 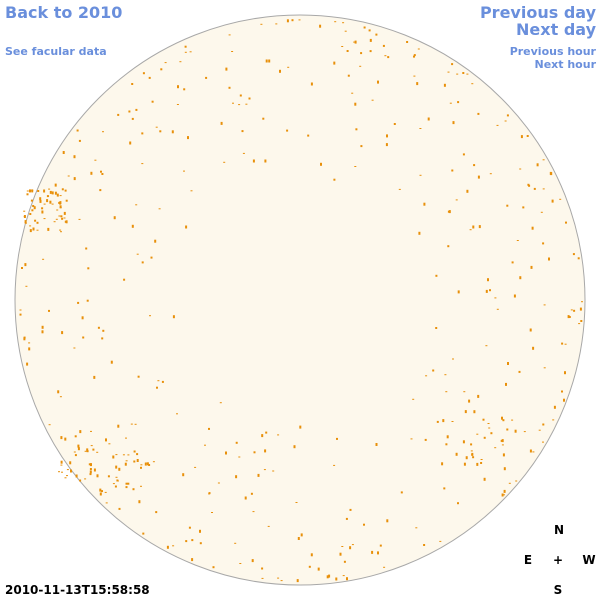 What do you see at coordinates (558, 560) in the screenshot?
I see `compass-center: +` at bounding box center [558, 560].